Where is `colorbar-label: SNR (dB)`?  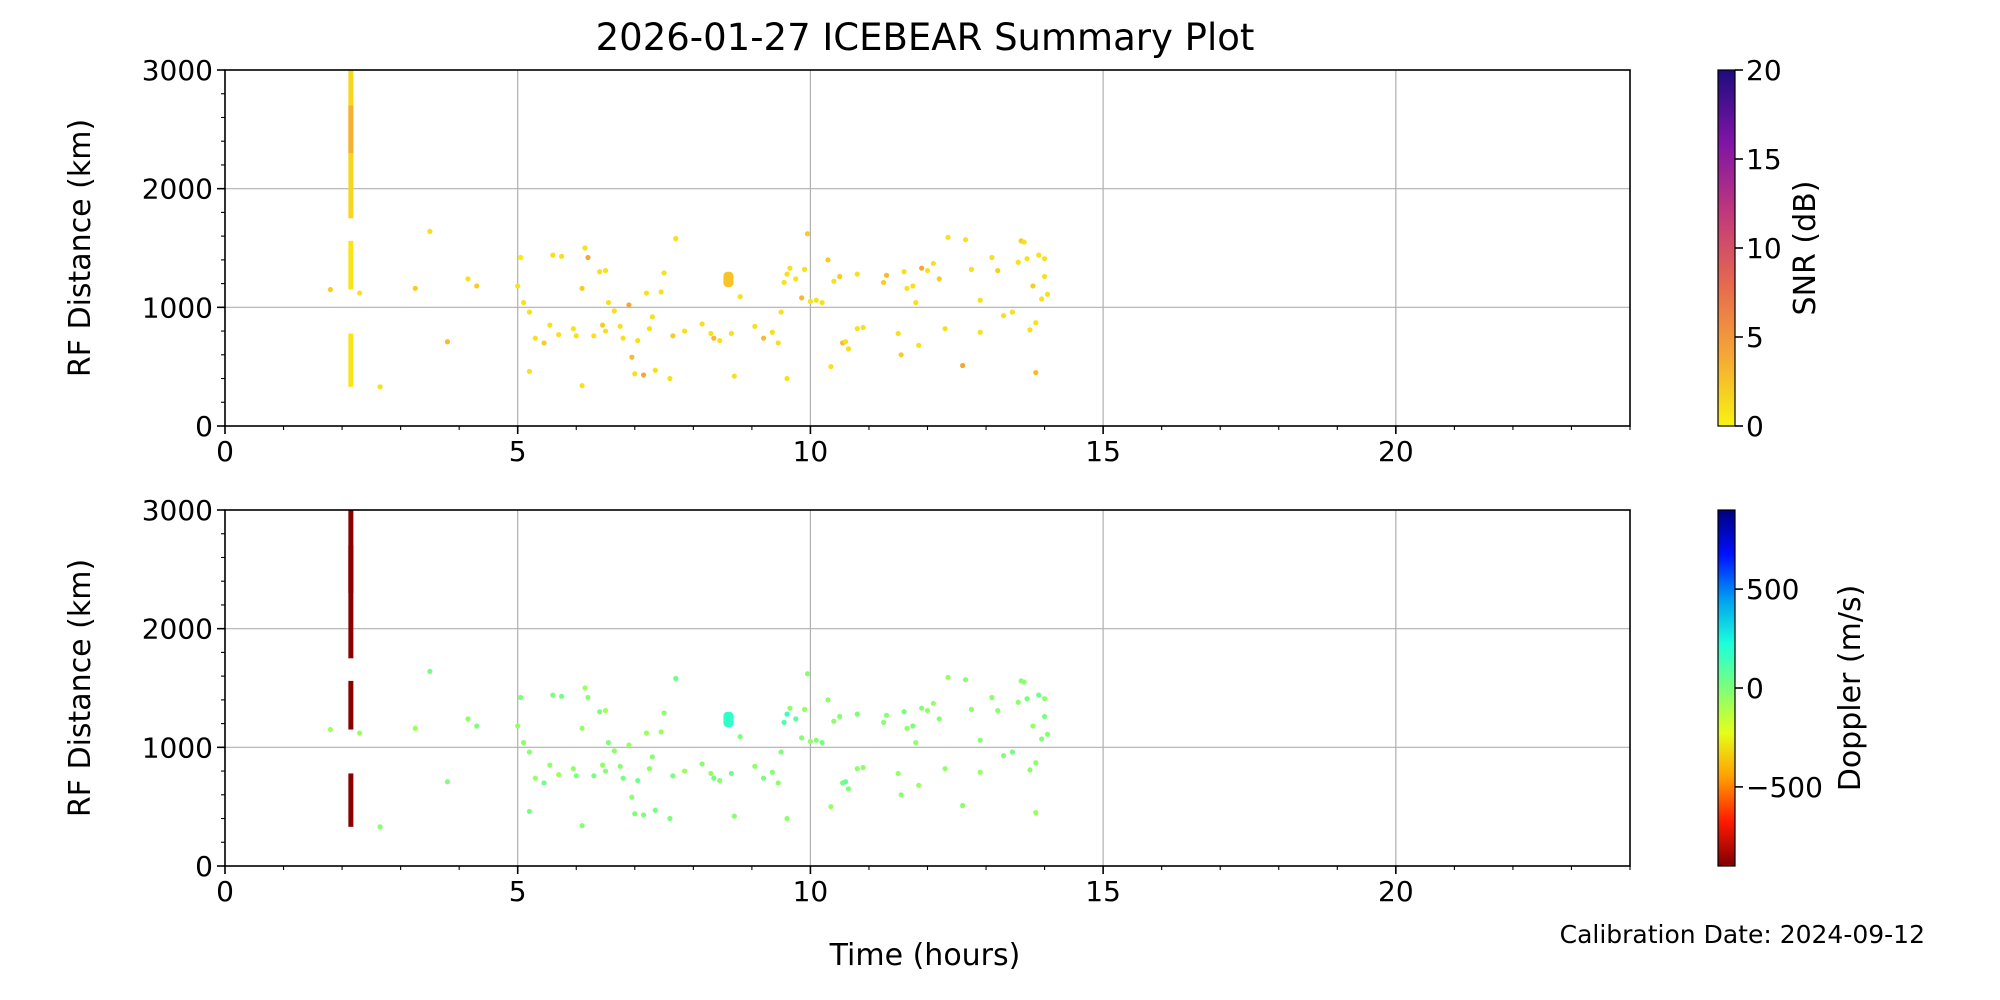
colorbar-label: SNR (dB) is located at coordinates (1805, 248).